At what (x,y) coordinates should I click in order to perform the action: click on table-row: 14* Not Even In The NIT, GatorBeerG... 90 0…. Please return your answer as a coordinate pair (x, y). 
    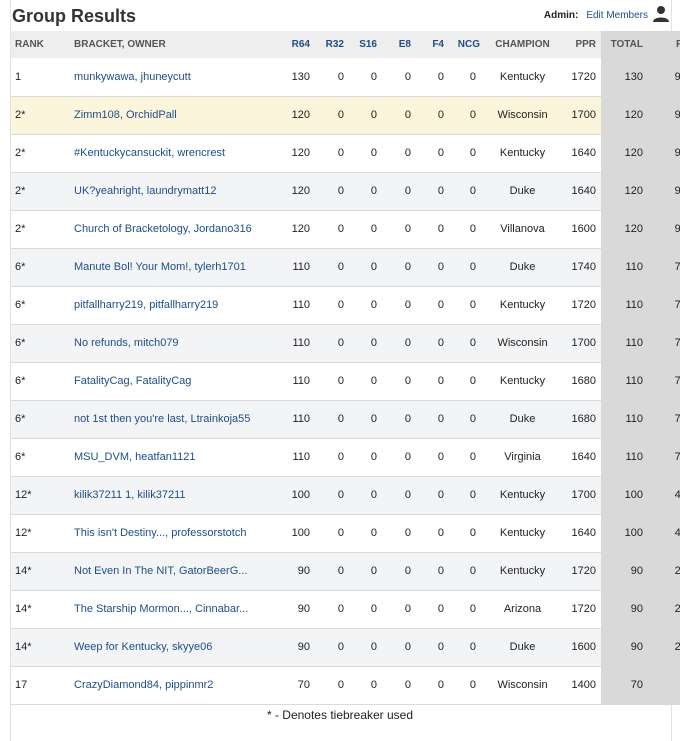
    Looking at the image, I should click on (345, 571).